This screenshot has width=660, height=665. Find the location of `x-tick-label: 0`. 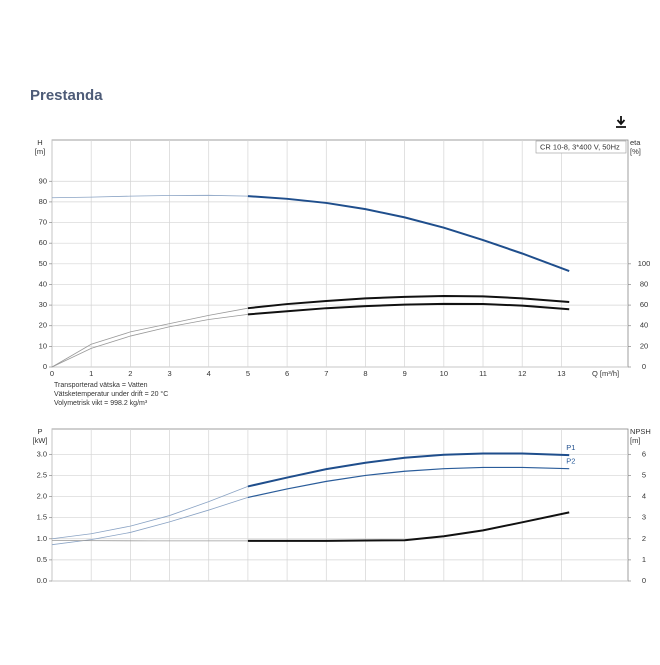

x-tick-label: 0 is located at coordinates (52, 373).